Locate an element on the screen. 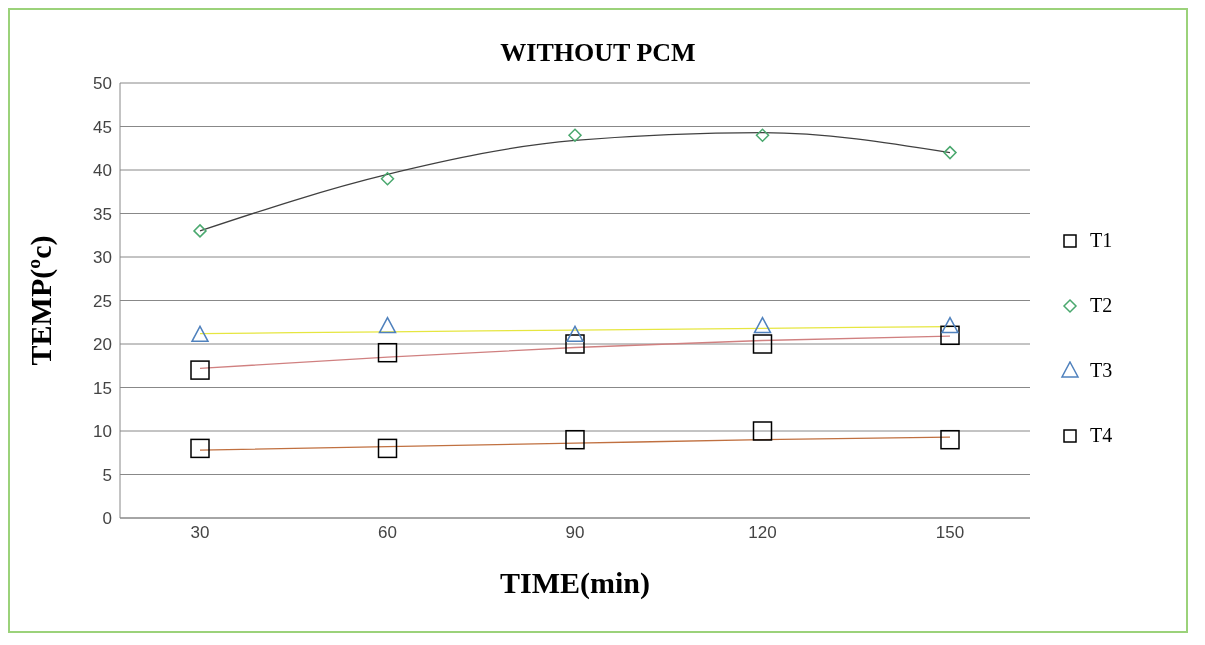 The height and width of the screenshot is (645, 1205). legend-label: T2 is located at coordinates (1101, 305).